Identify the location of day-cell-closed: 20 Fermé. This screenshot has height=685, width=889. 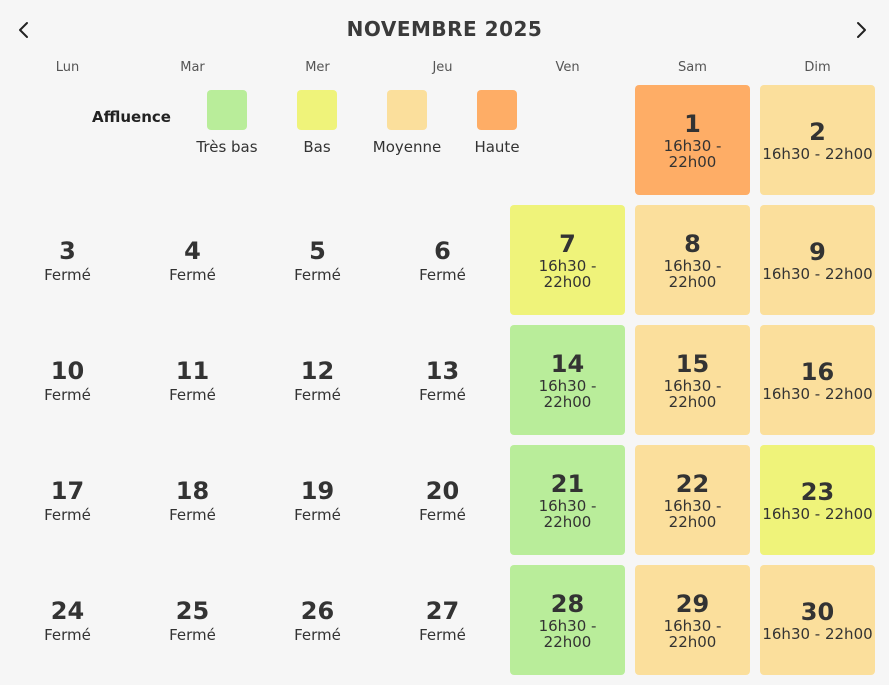
(442, 500).